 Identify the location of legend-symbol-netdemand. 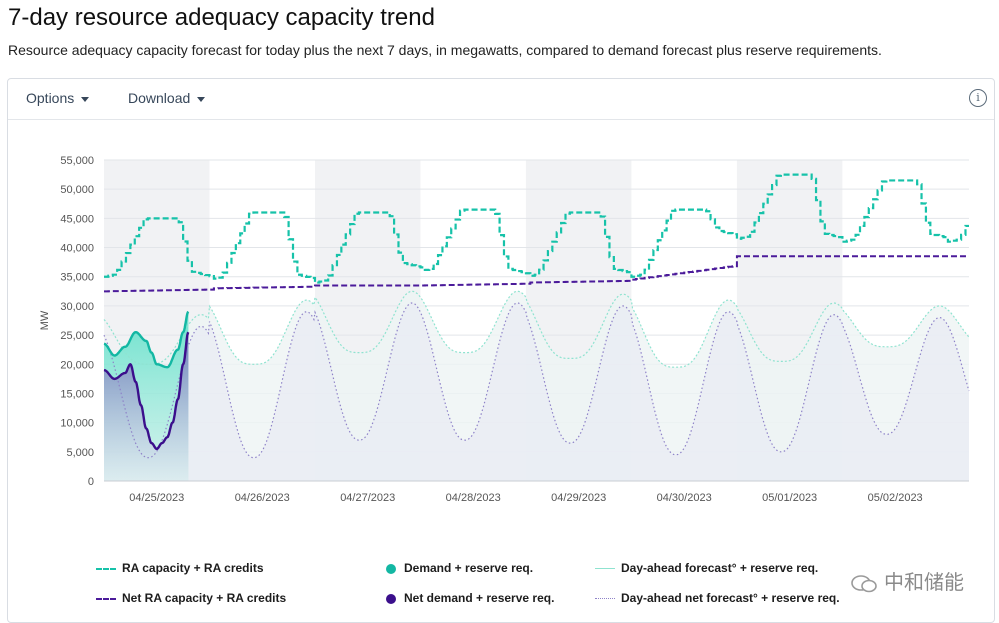
(391, 598).